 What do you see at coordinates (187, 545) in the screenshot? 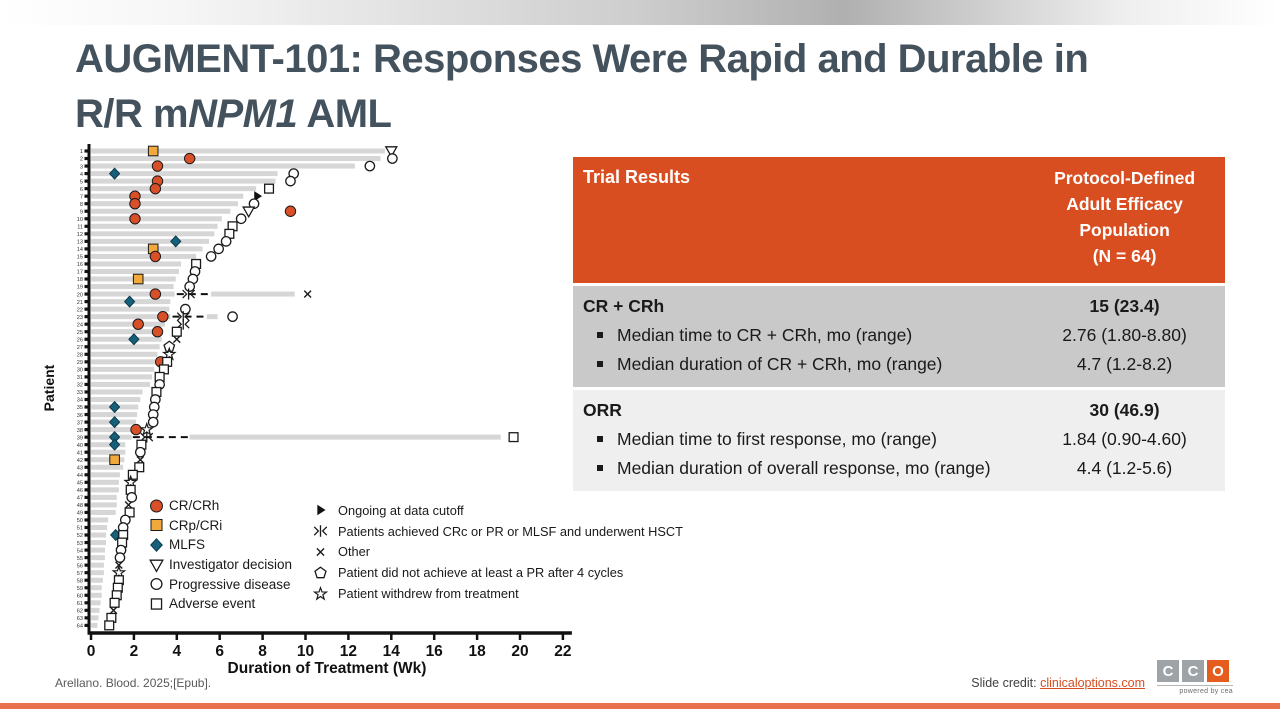
I see `legend-label: MLFS` at bounding box center [187, 545].